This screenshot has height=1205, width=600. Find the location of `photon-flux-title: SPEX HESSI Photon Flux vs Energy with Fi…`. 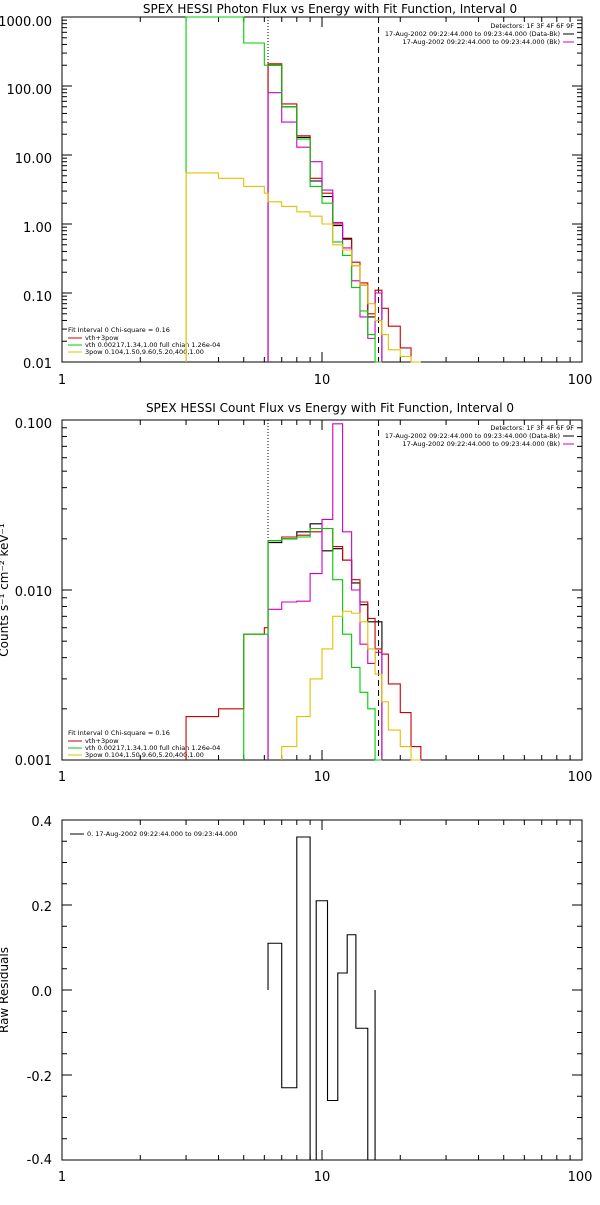

photon-flux-title: SPEX HESSI Photon Flux vs Energy with Fi… is located at coordinates (330, 9).